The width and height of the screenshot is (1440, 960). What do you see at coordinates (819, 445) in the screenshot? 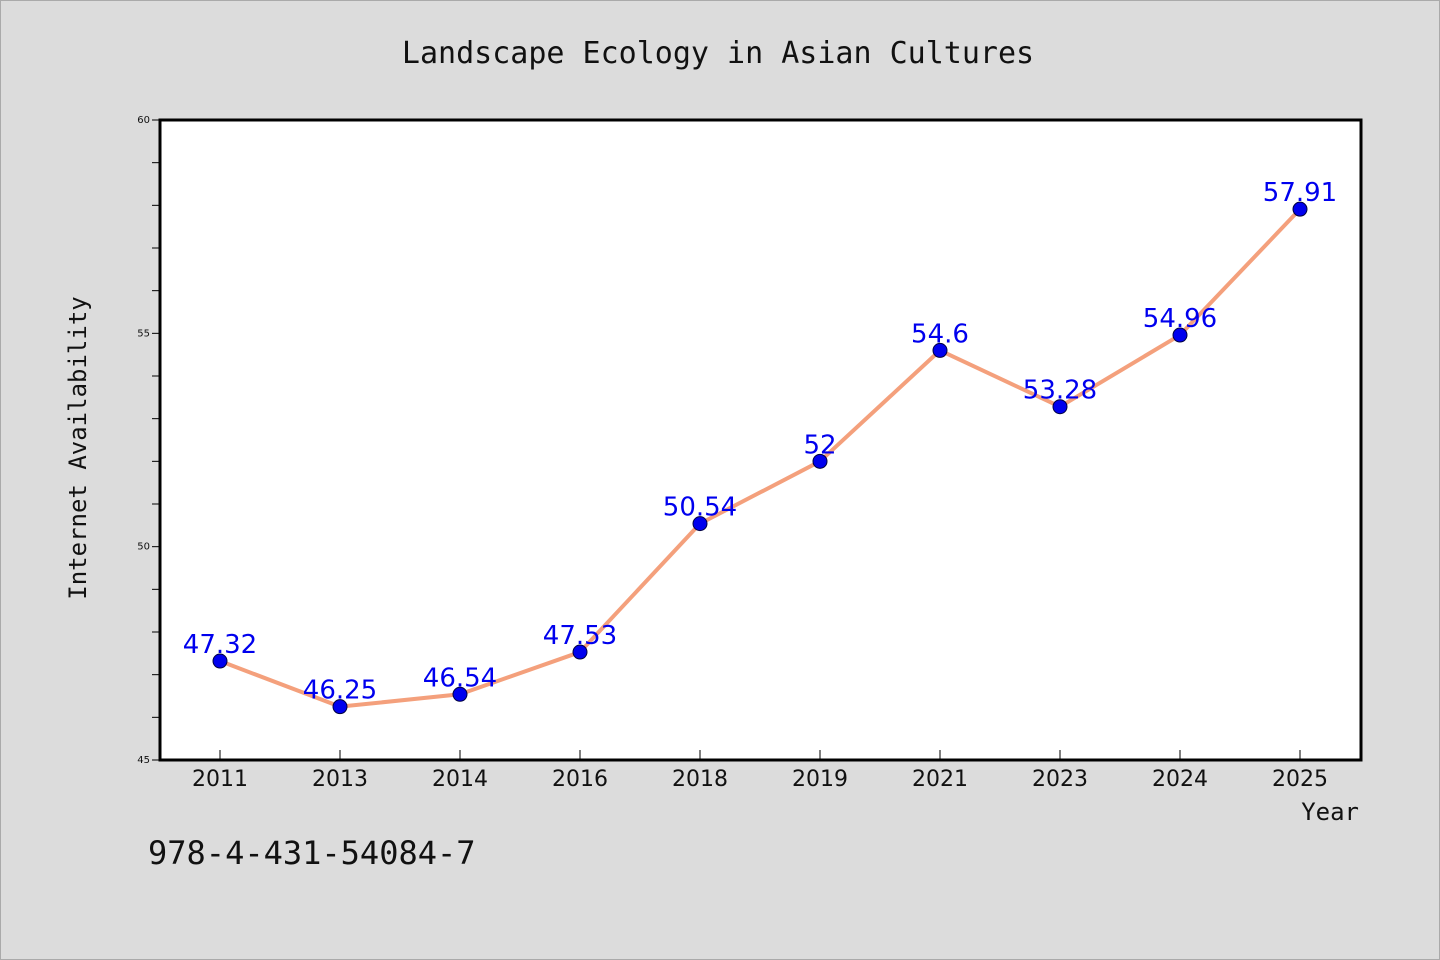
I see `data-label: 52` at bounding box center [819, 445].